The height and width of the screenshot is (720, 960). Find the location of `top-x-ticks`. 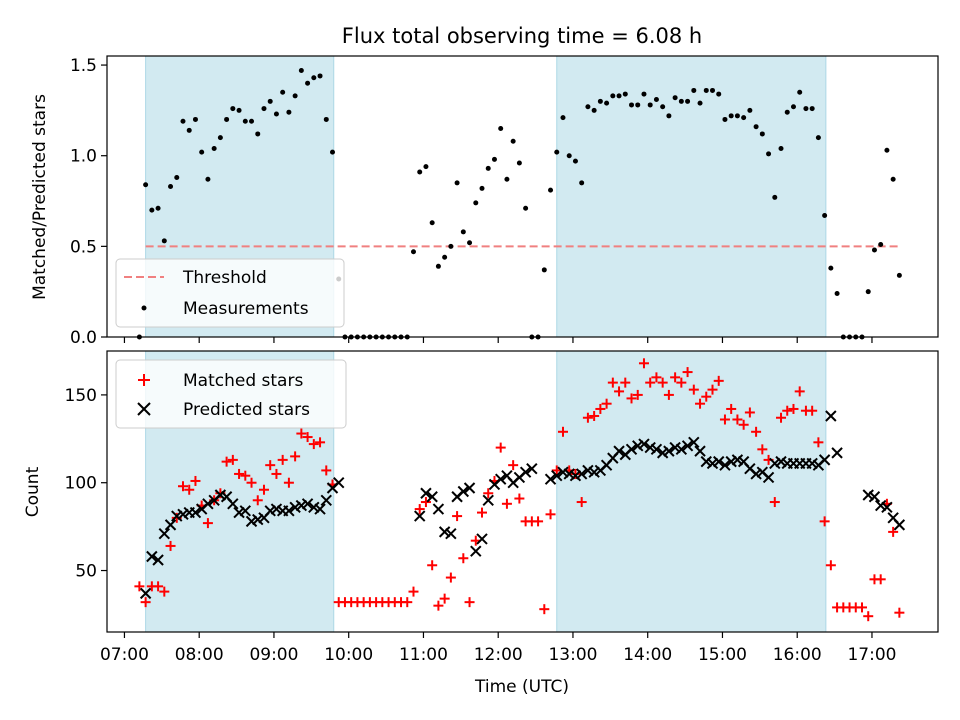

top-x-ticks is located at coordinates (498, 340).